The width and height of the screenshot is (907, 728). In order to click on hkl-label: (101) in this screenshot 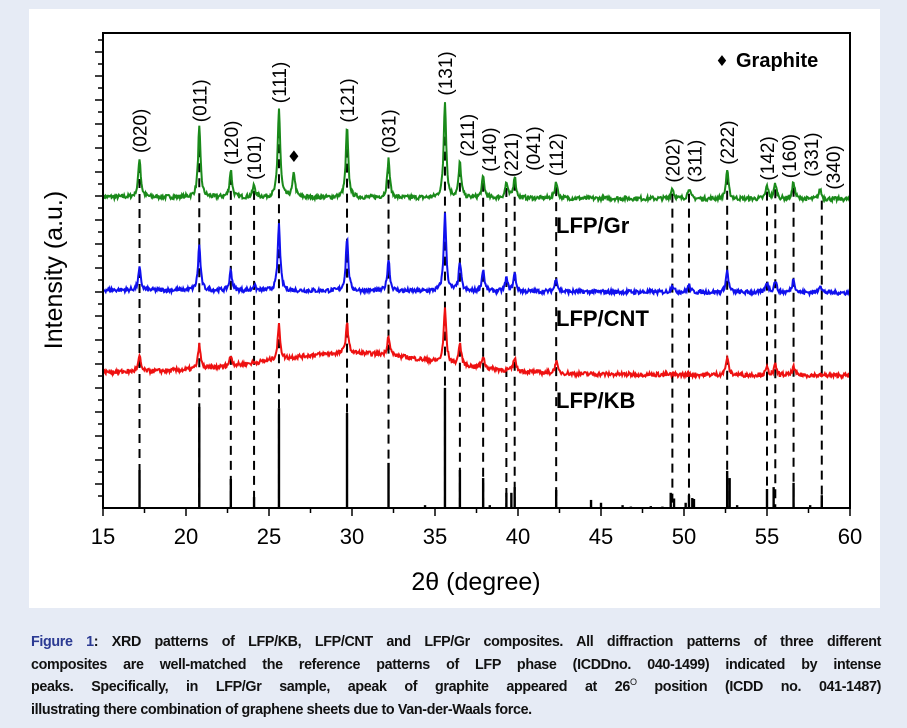, I will do `click(255, 158)`.